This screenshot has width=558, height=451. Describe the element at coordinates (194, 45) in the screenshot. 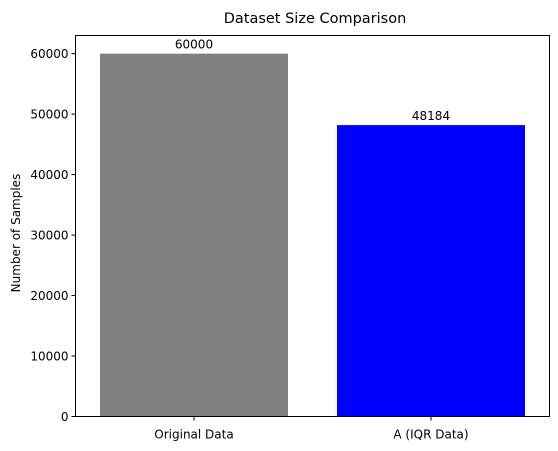

I see `bar-value-label: 60000` at that location.